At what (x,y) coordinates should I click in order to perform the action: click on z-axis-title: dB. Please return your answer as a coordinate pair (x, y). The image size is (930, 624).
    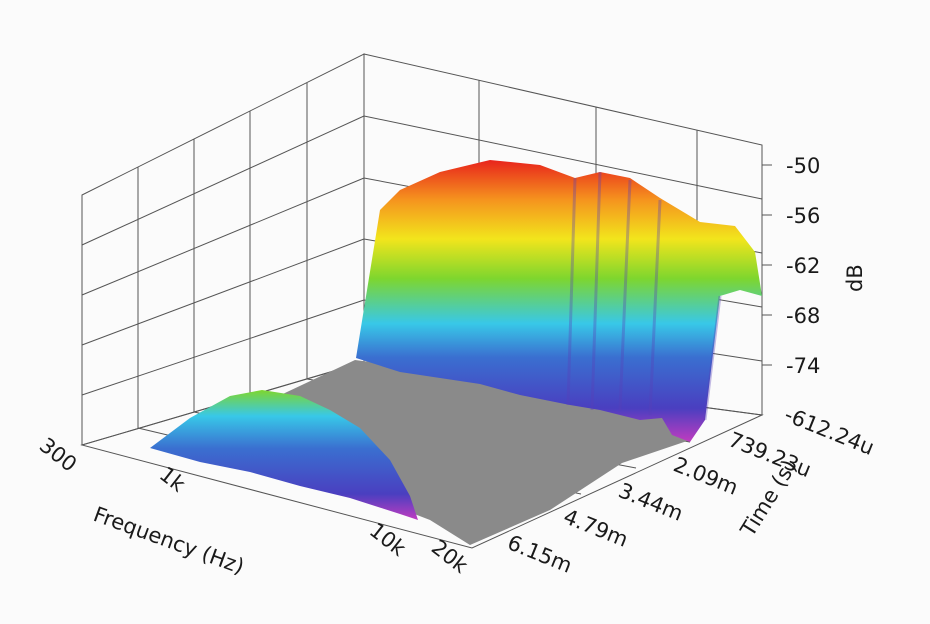
    Looking at the image, I should click on (855, 278).